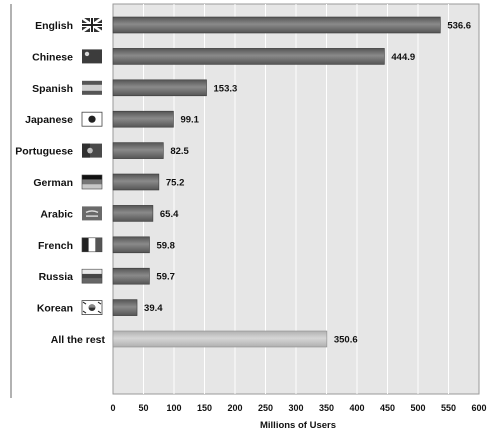 Image resolution: width=487 pixels, height=432 pixels. I want to click on x-tick-label: 0, so click(112, 408).